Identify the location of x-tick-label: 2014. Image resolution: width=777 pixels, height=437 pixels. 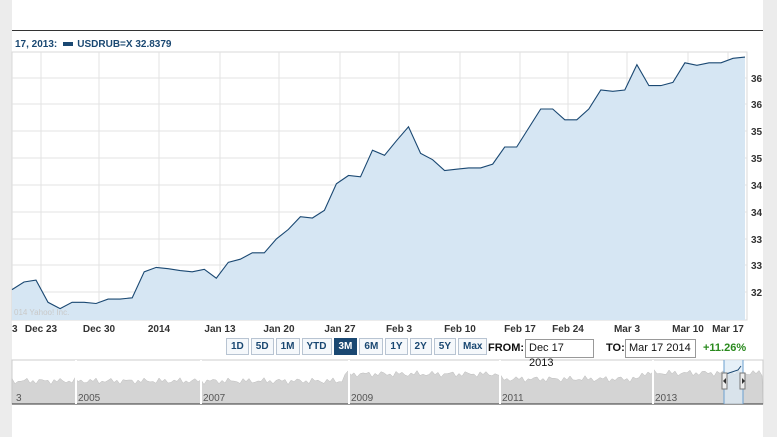
(159, 329).